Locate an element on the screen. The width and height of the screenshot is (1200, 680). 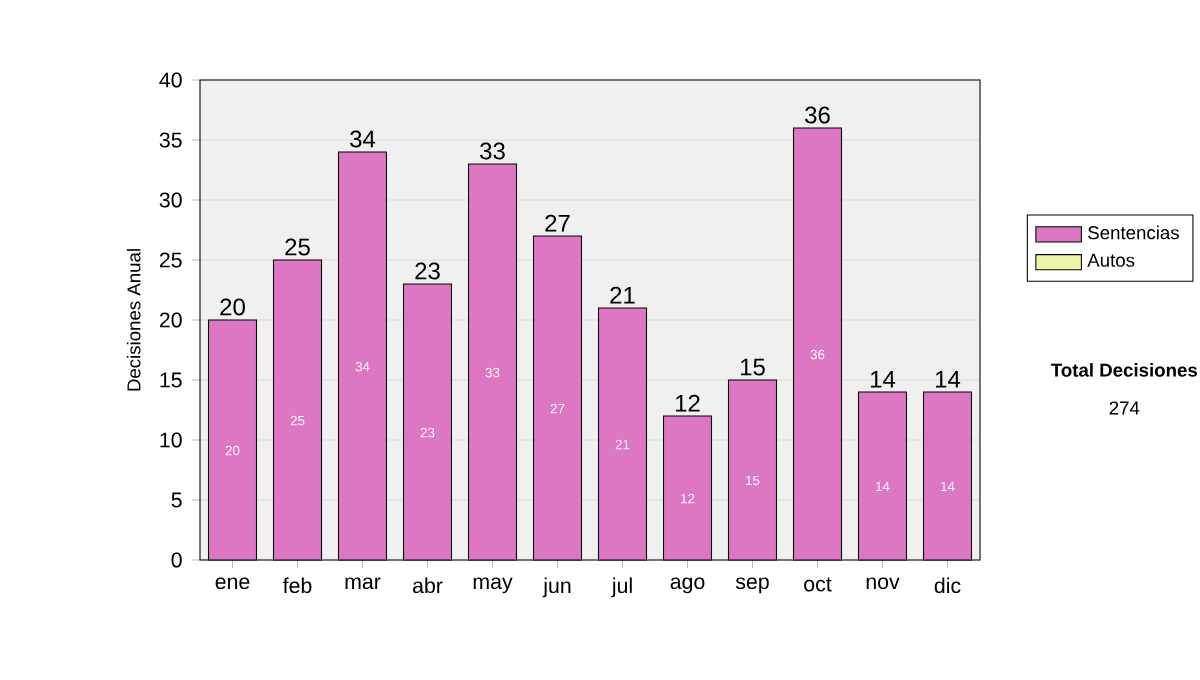
total-label: 23 is located at coordinates (427, 271).